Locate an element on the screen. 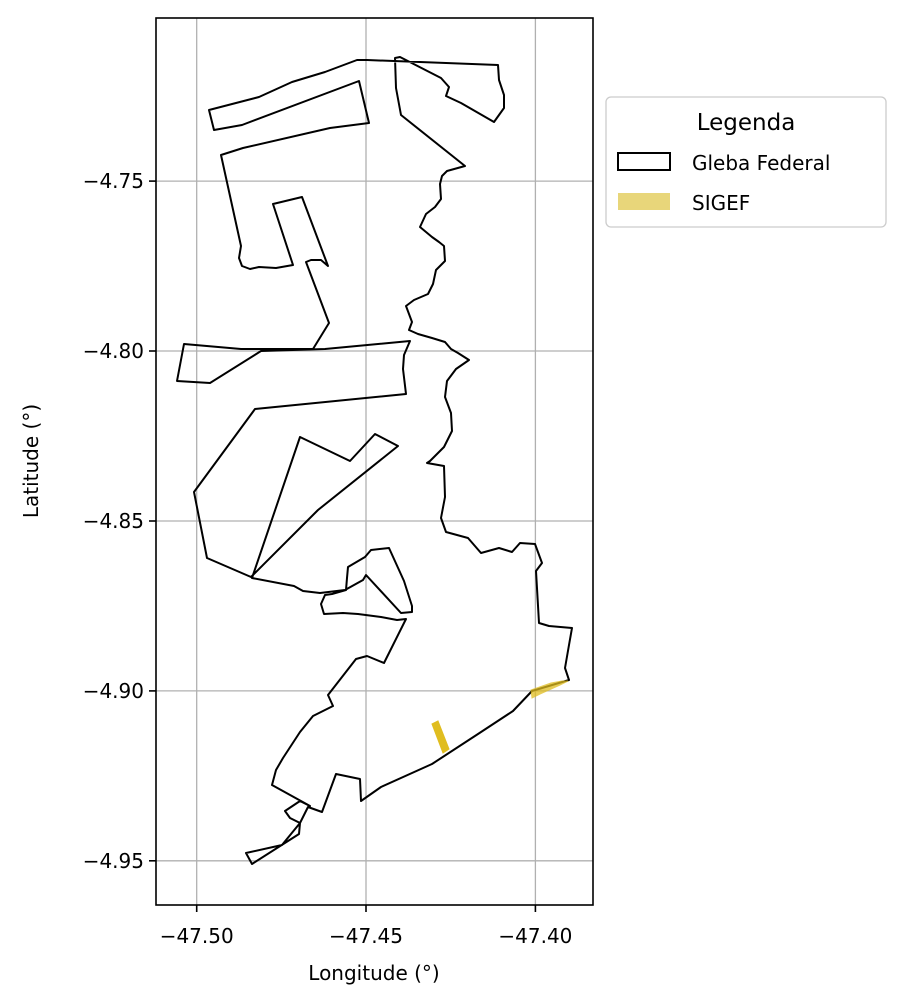  y-tick-label: −4.80 is located at coordinates (113, 351).